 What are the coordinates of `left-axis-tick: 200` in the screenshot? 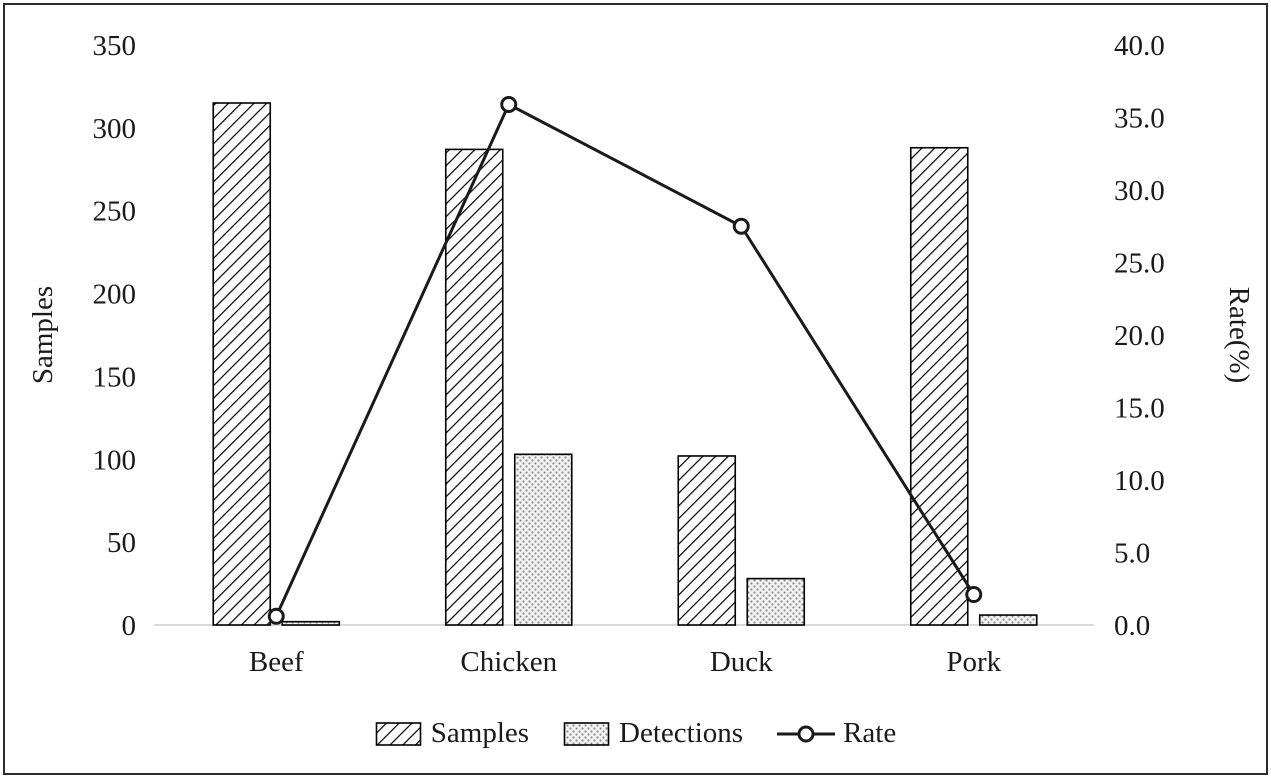 It's located at (115, 295).